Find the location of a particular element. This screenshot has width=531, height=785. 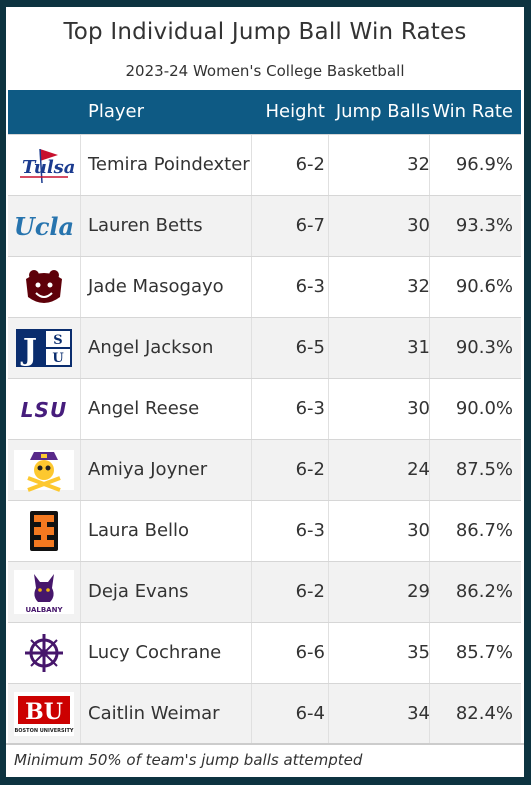

player-jump-balls: 24 is located at coordinates (418, 469).